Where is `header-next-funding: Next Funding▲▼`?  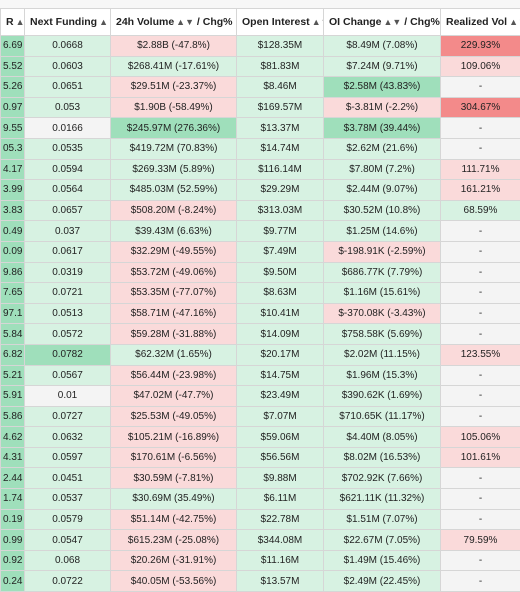
header-next-funding: Next Funding▲▼ is located at coordinates (68, 22).